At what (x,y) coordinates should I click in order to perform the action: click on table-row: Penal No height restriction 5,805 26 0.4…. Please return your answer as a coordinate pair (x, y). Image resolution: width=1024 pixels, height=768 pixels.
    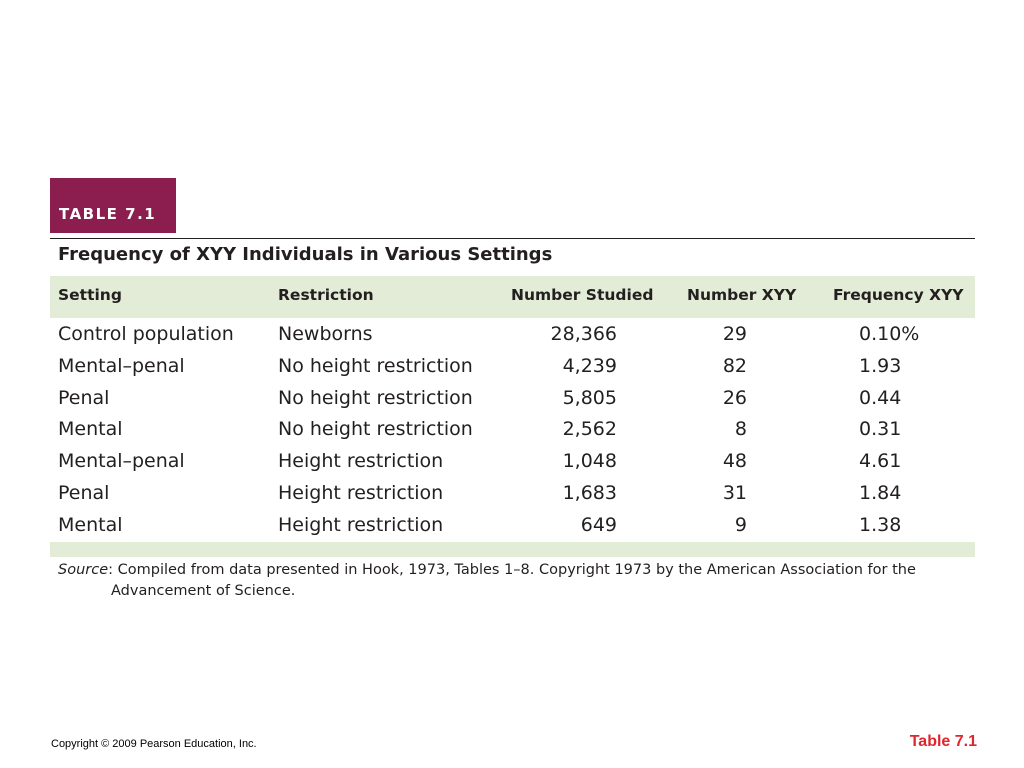
    Looking at the image, I should click on (512, 400).